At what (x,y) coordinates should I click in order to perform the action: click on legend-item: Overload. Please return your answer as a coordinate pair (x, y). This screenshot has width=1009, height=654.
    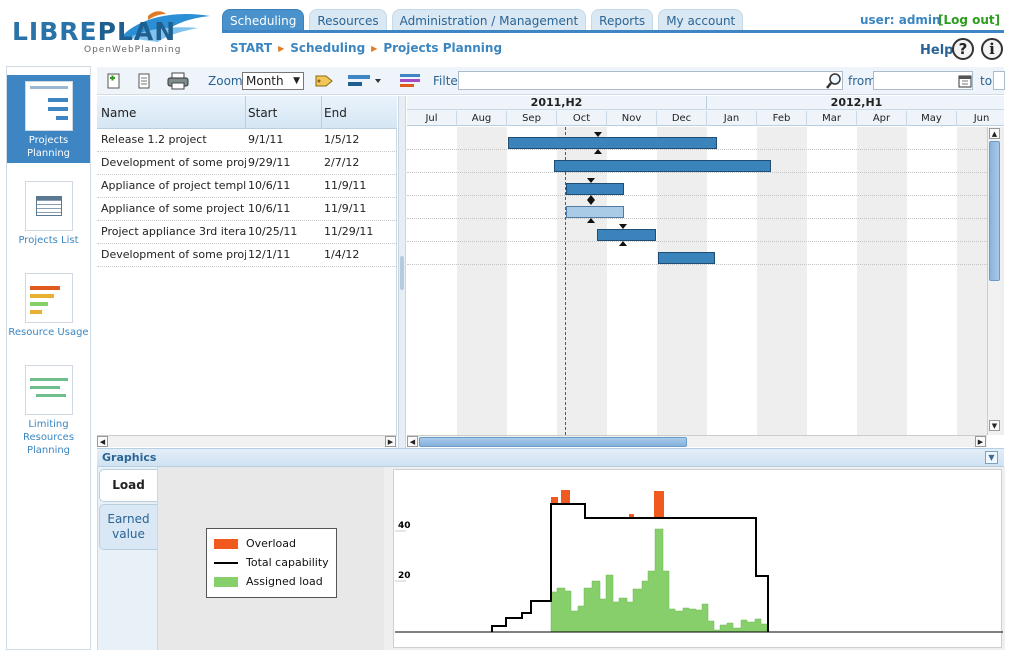
    Looking at the image, I should click on (255, 543).